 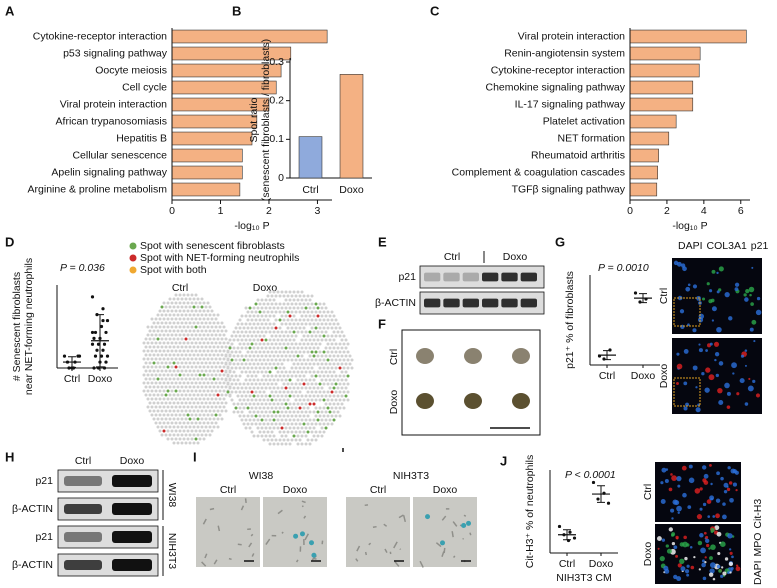 I want to click on stain, so click(x=464, y=526).